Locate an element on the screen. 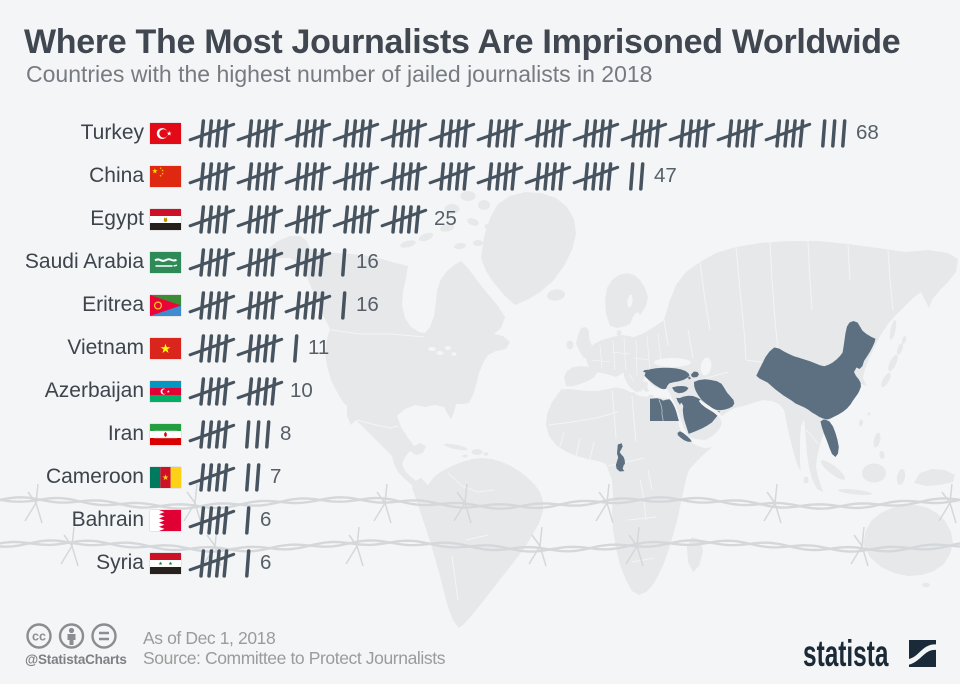 This screenshot has width=960, height=684. svg-text: statista is located at coordinates (846, 653).